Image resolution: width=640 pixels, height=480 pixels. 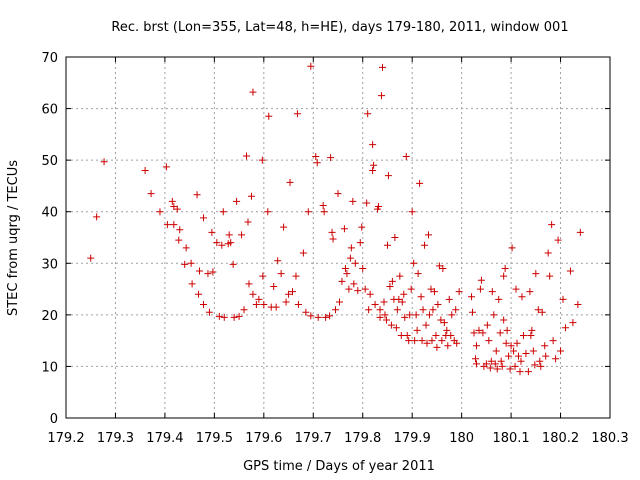 What do you see at coordinates (412, 438) in the screenshot?
I see `x-tick-label: 179.9` at bounding box center [412, 438].